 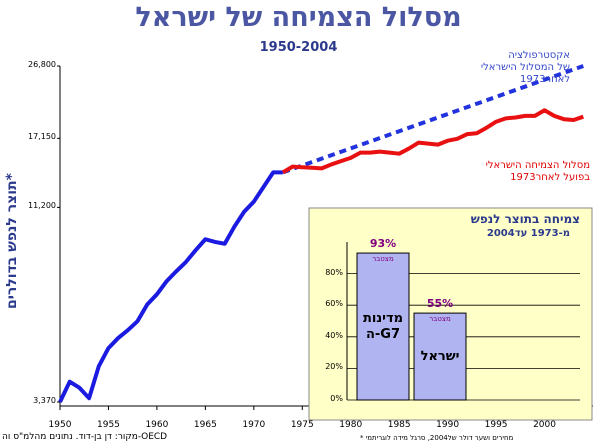 What do you see at coordinates (42, 137) in the screenshot?
I see `y-tick-label: 17,150` at bounding box center [42, 137].